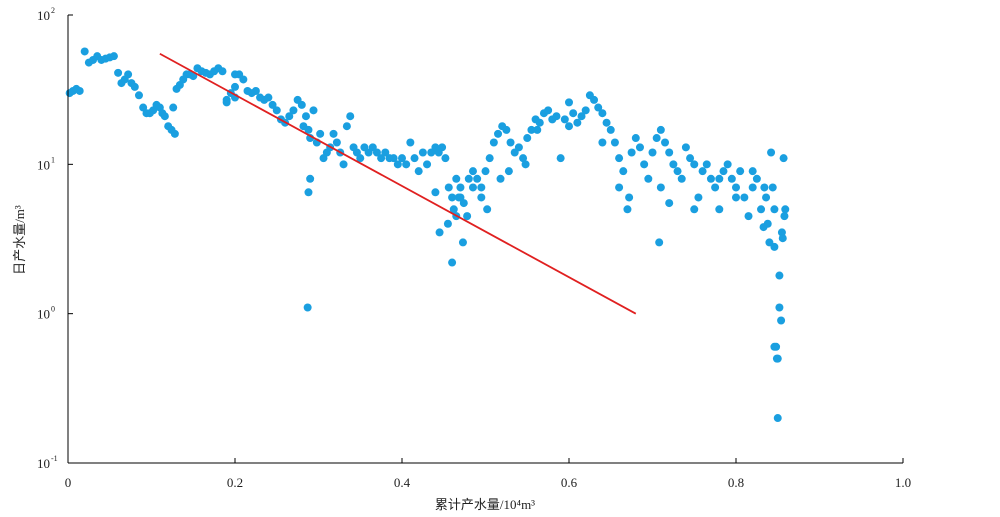 This screenshot has height=517, width=1000. What do you see at coordinates (235, 482) in the screenshot?
I see `x-tick-label: 0.2` at bounding box center [235, 482].